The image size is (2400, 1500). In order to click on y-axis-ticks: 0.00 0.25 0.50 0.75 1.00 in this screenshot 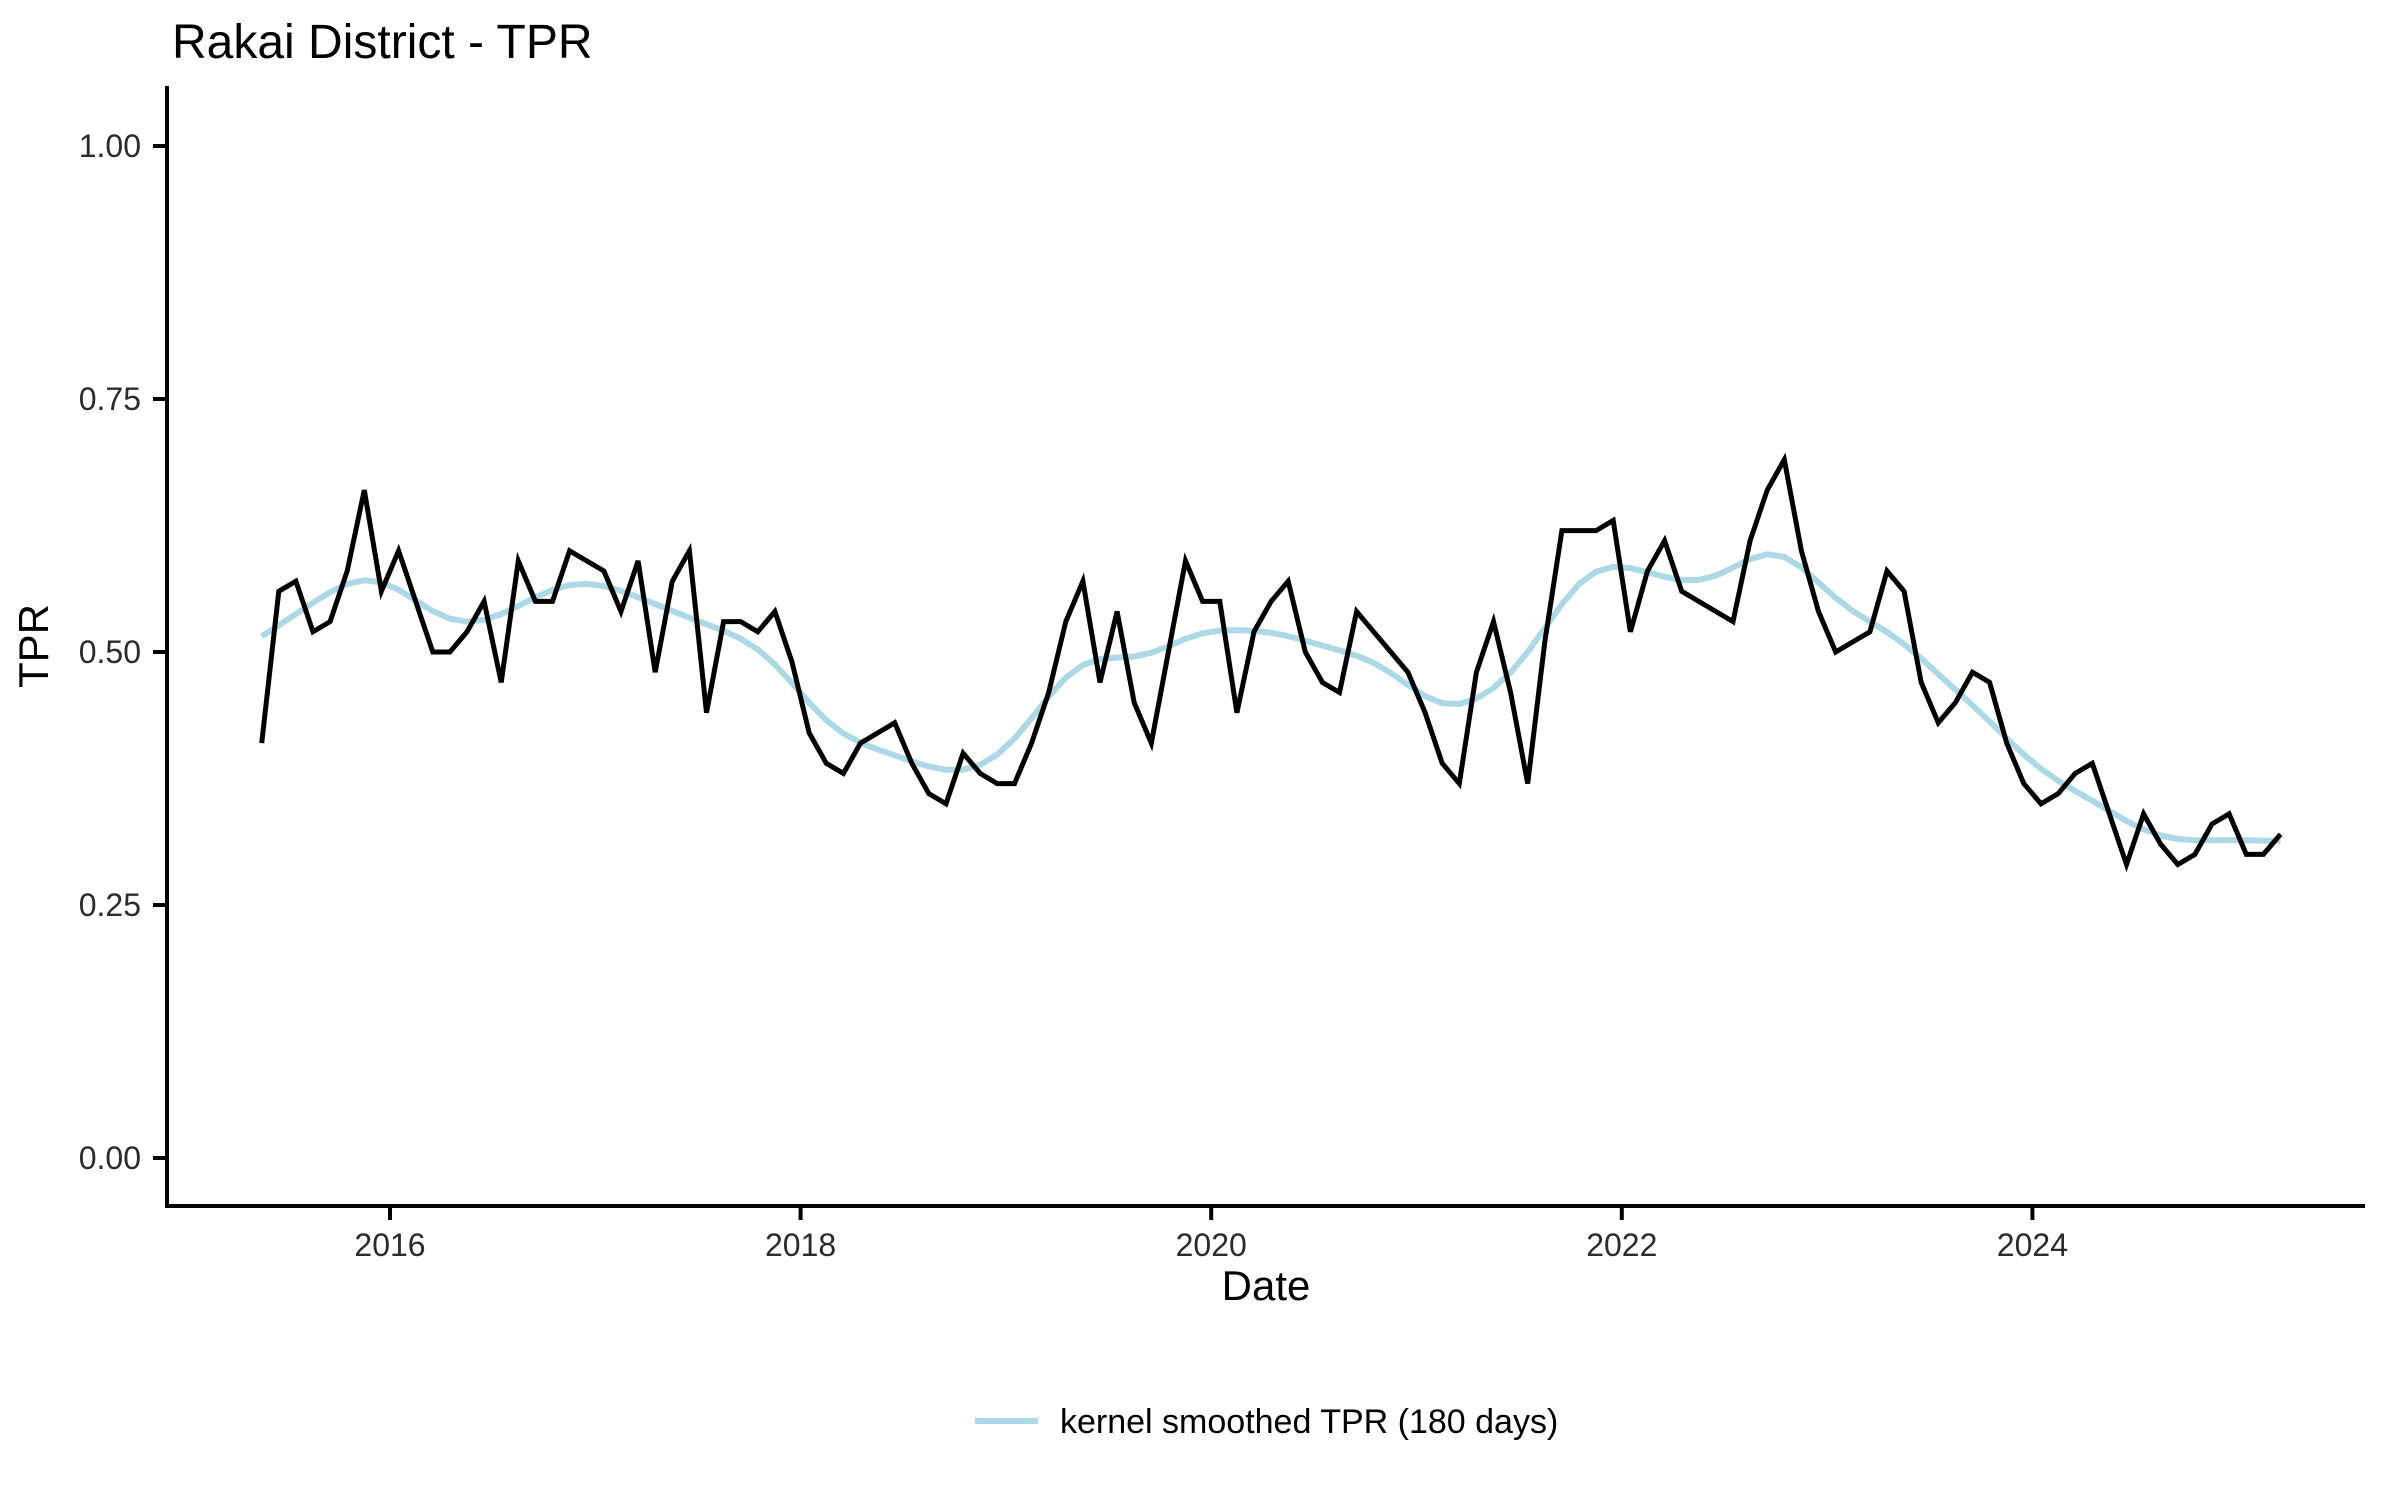, I will do `click(123, 652)`.